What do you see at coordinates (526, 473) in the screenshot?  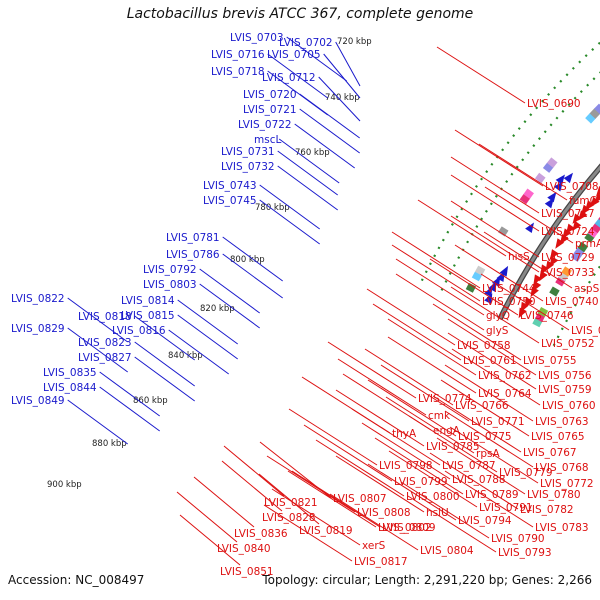 I see `right-gene-label-38: LVIS_0779` at bounding box center [526, 473].